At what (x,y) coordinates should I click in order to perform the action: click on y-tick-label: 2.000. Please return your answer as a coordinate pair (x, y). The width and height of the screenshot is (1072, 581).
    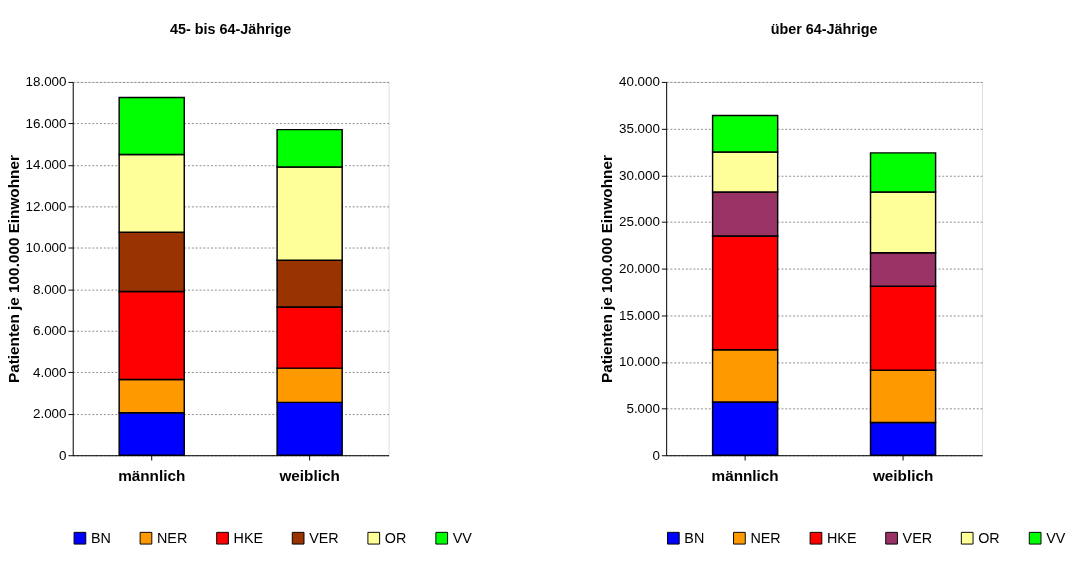
    Looking at the image, I should click on (50, 414).